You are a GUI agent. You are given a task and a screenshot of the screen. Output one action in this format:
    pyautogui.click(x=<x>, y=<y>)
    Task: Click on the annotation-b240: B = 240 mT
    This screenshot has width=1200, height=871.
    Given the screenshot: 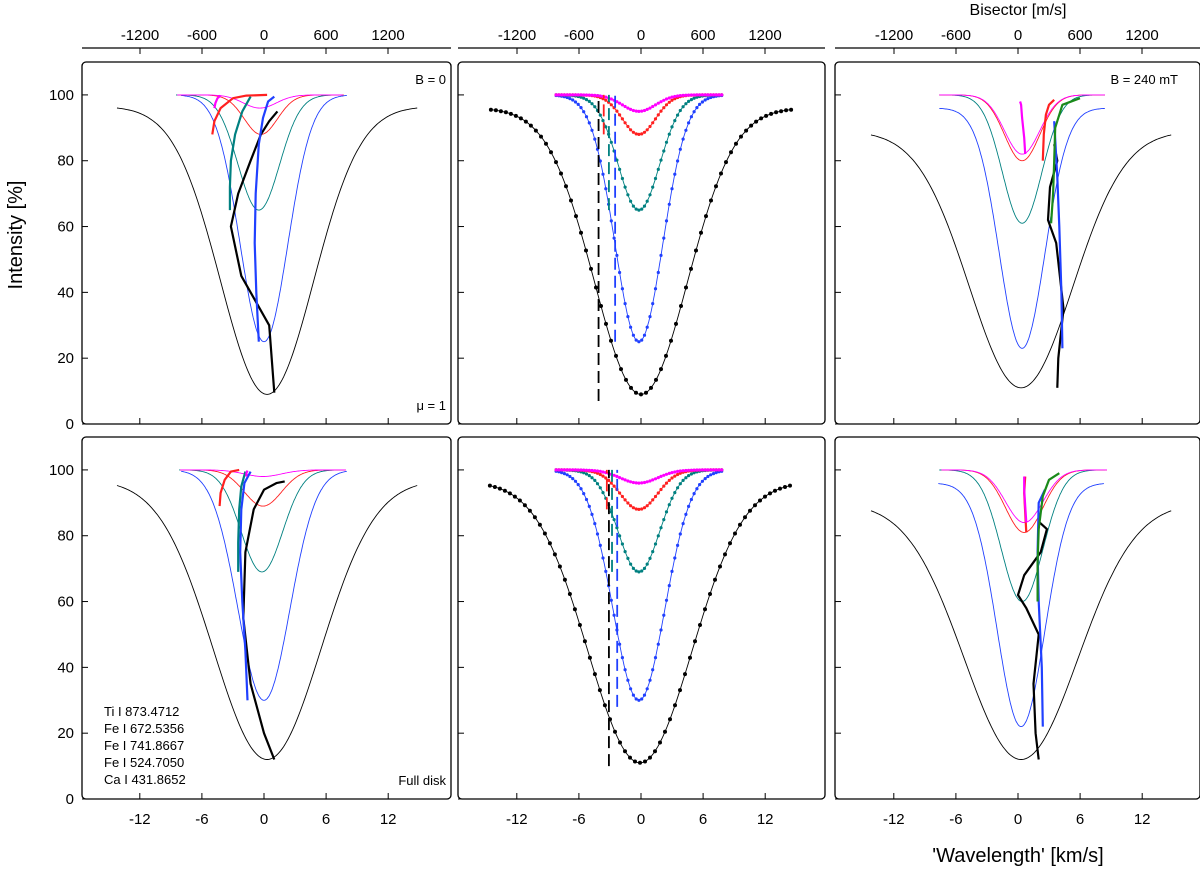 What is the action you would take?
    pyautogui.click(x=1144, y=79)
    